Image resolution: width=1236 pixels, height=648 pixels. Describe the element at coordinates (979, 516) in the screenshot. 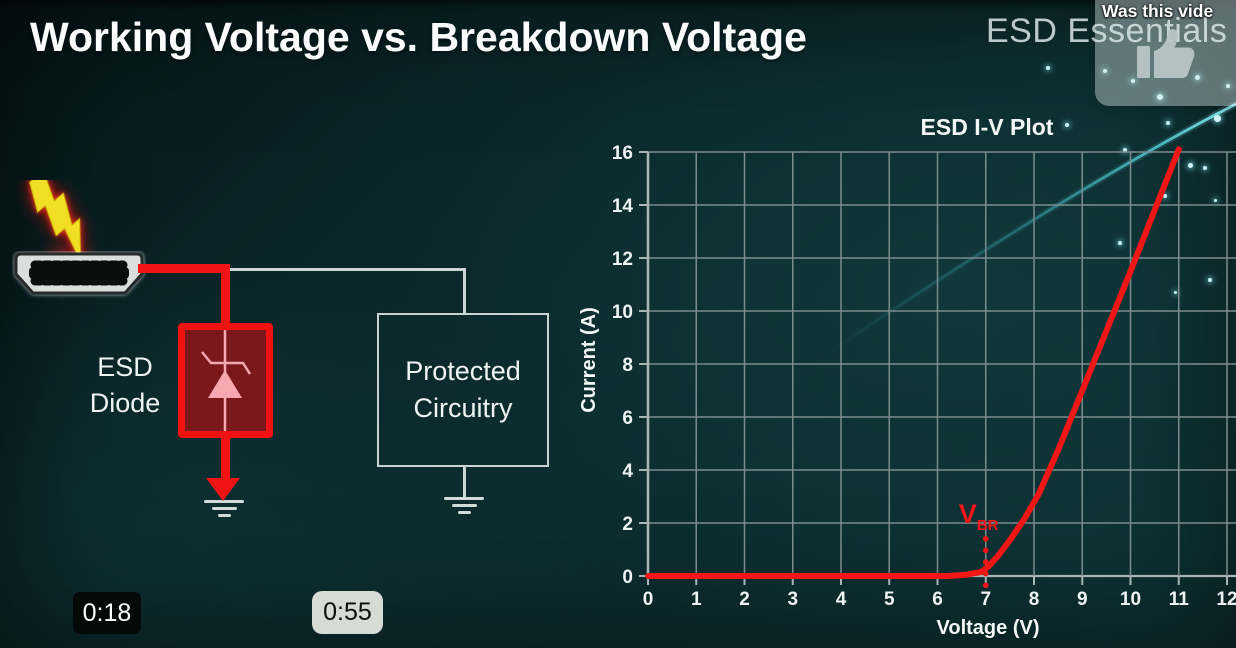

I see `svg-text: VBR` at that location.